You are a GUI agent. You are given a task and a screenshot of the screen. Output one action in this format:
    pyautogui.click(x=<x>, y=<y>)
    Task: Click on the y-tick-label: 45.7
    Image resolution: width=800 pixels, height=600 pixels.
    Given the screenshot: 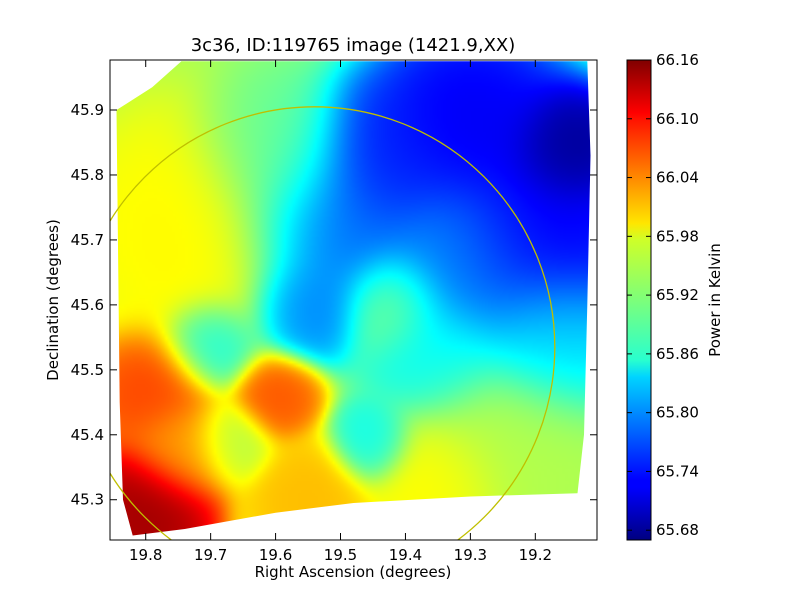 What is the action you would take?
    pyautogui.click(x=87, y=240)
    